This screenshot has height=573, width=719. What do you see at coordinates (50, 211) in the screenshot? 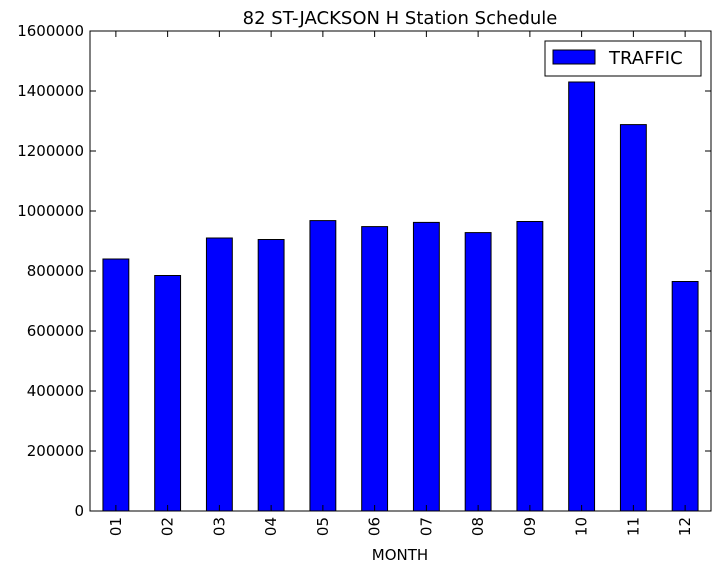
I see `y-tick-label: 1000000` at bounding box center [50, 211].